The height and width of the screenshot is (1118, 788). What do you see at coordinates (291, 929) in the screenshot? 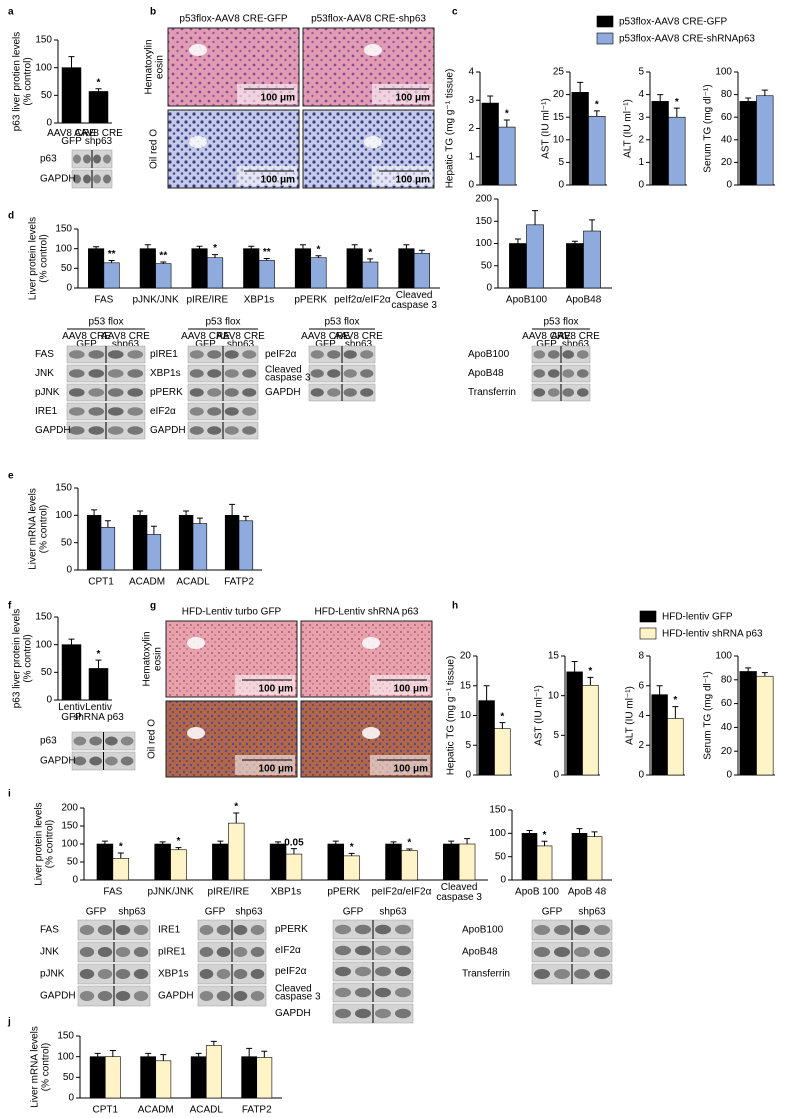
I see `blot-row-label: pPERK` at bounding box center [291, 929].